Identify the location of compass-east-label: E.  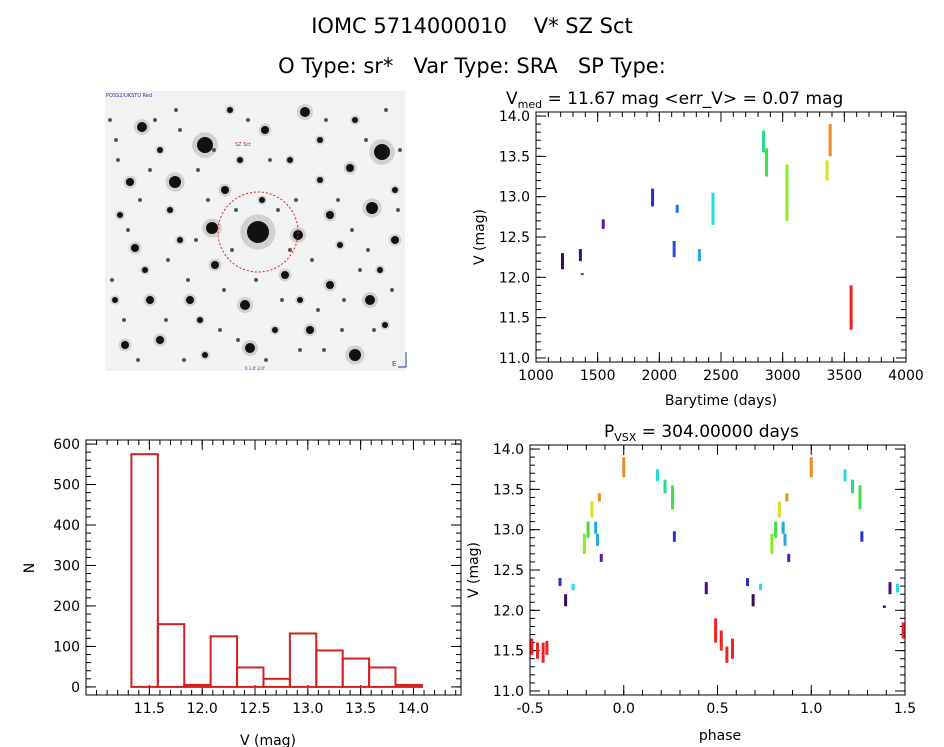
(394, 364).